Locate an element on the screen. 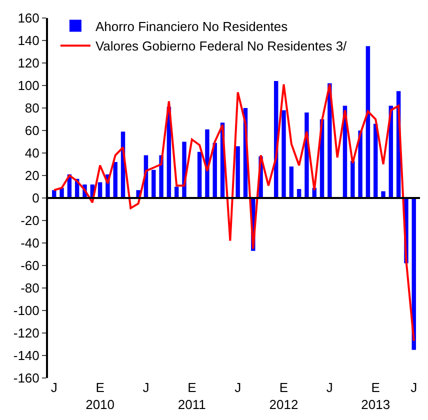  x-tick-label: E 2013 is located at coordinates (375, 396).